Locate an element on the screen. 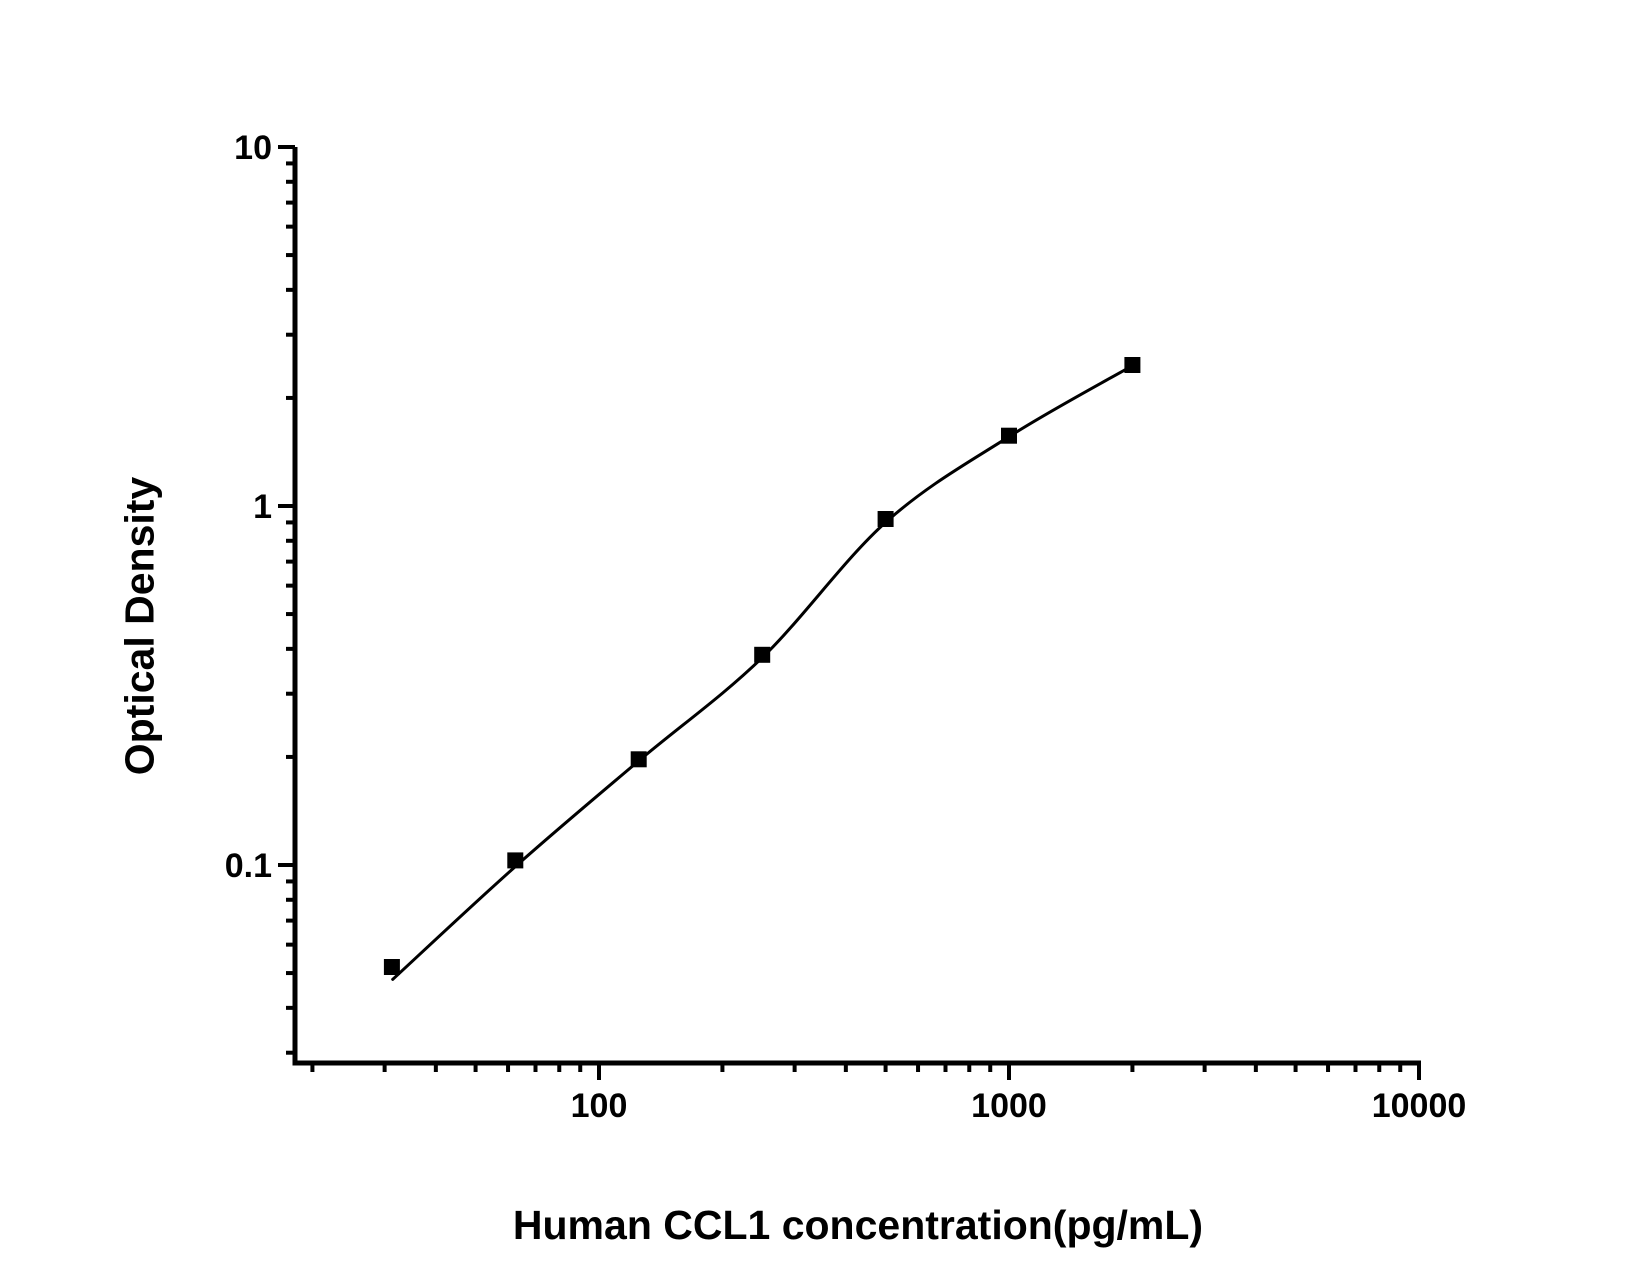 Image resolution: width=1650 pixels, height=1275 pixels. x-tick-label: 100 is located at coordinates (599, 1106).